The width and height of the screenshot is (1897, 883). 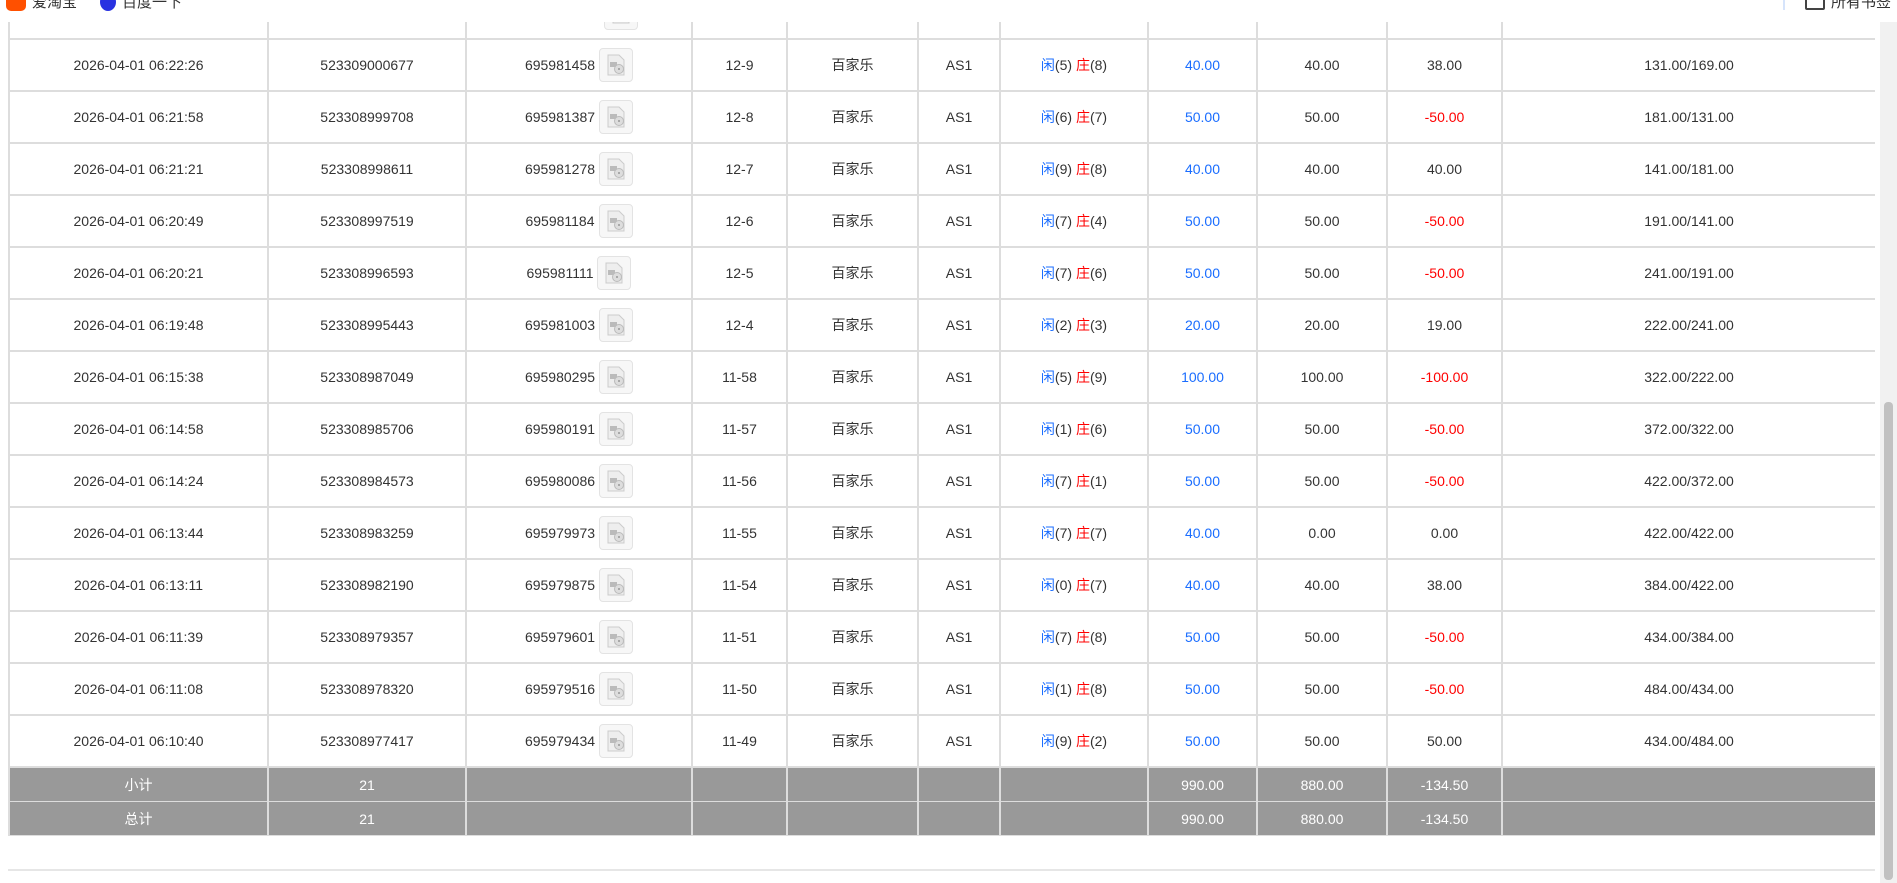 What do you see at coordinates (1074, 325) in the screenshot?
I see `result-cell: 闲(2) 庄(3)` at bounding box center [1074, 325].